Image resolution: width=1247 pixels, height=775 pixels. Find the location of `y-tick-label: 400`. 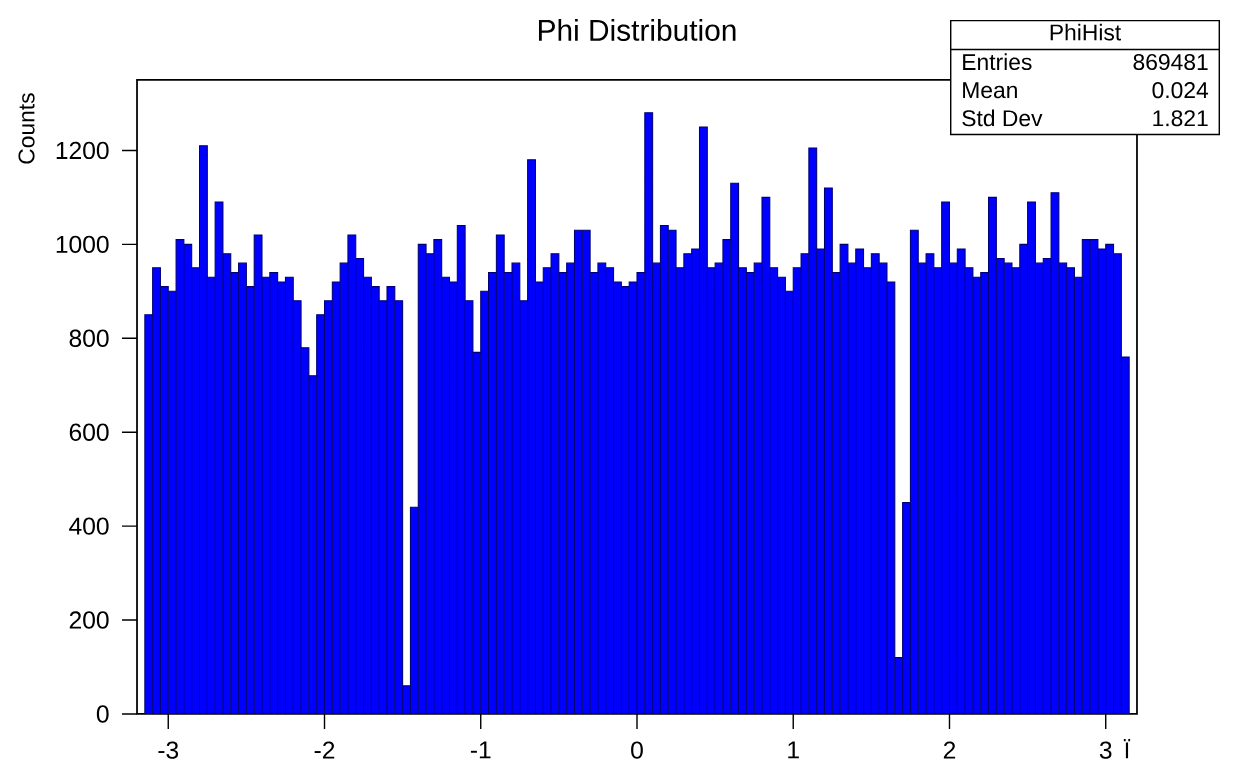

y-tick-label: 400 is located at coordinates (89, 526).